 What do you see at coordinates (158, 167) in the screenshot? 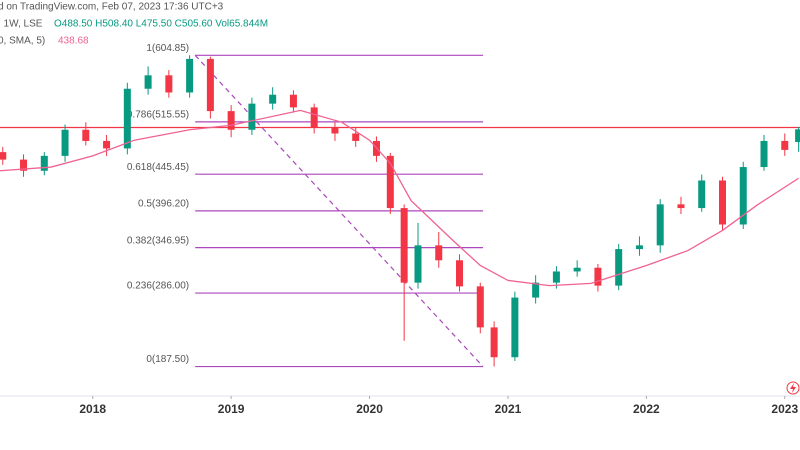
I see `fib-label: 0.618(445.45)` at bounding box center [158, 167].